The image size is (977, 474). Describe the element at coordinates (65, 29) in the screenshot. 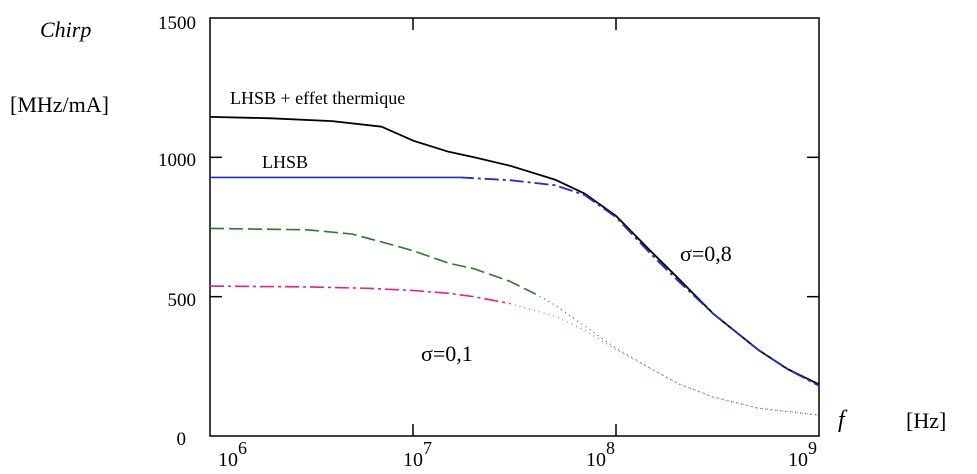

I see `y-axis-title: Chirp` at that location.